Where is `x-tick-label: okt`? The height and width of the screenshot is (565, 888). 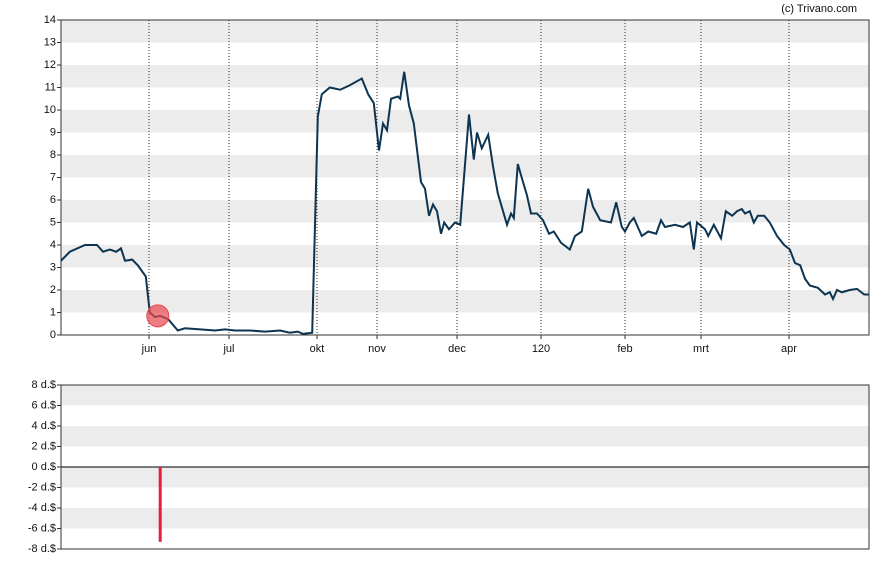
x-tick-label: okt is located at coordinates (317, 349).